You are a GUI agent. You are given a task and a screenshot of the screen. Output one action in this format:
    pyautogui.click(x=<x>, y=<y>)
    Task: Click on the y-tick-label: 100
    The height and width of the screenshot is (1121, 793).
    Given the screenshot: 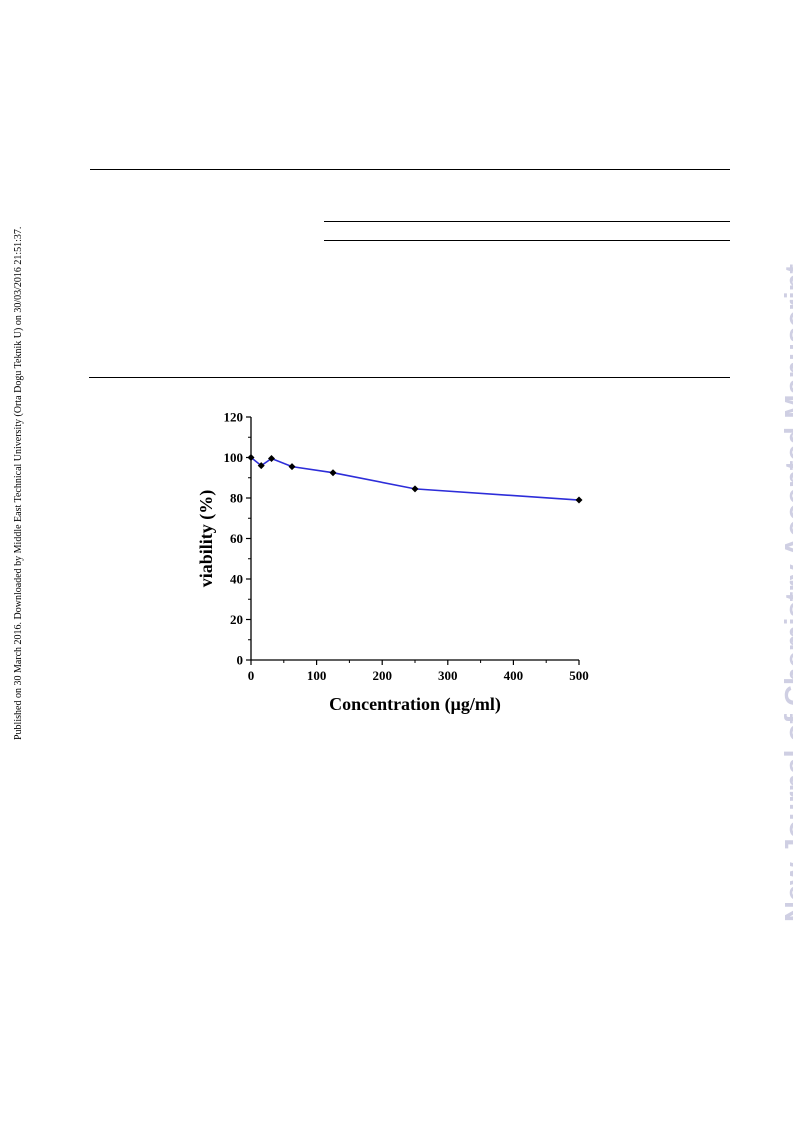 What is the action you would take?
    pyautogui.click(x=234, y=457)
    